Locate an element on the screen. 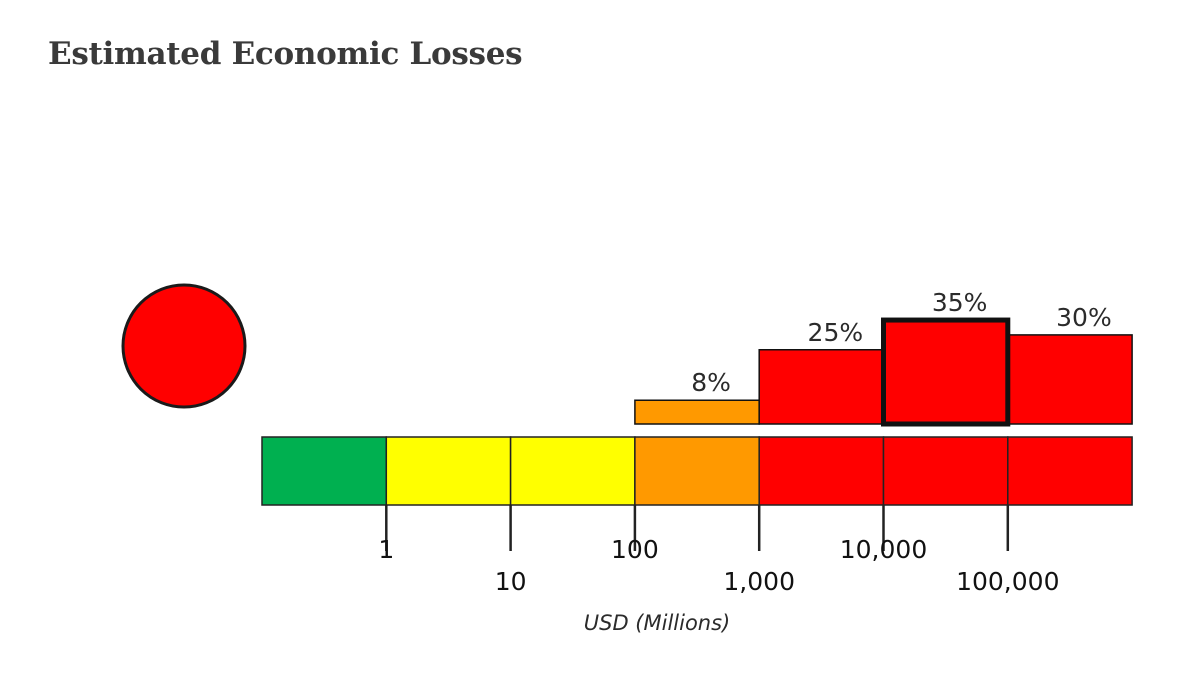 This screenshot has width=1200, height=675. tick-label: 1 is located at coordinates (386, 549).